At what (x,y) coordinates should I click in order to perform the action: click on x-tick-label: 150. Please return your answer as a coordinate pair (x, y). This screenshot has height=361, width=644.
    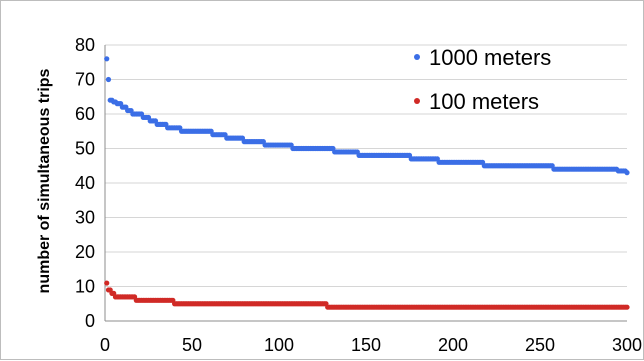
    Looking at the image, I should click on (366, 345).